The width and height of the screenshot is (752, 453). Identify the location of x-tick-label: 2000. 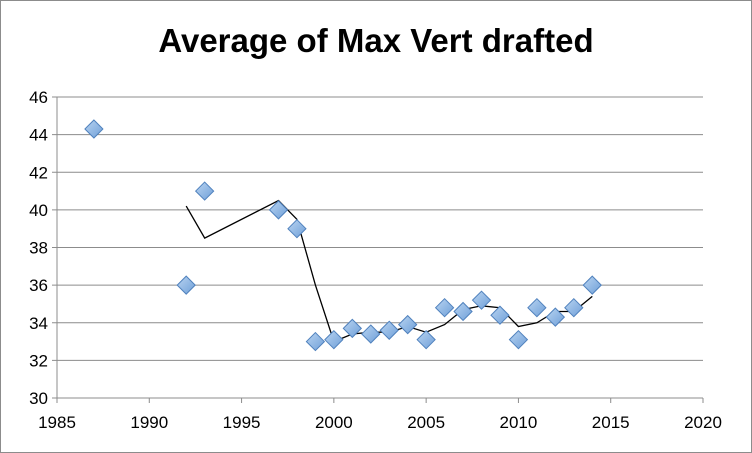
(334, 422).